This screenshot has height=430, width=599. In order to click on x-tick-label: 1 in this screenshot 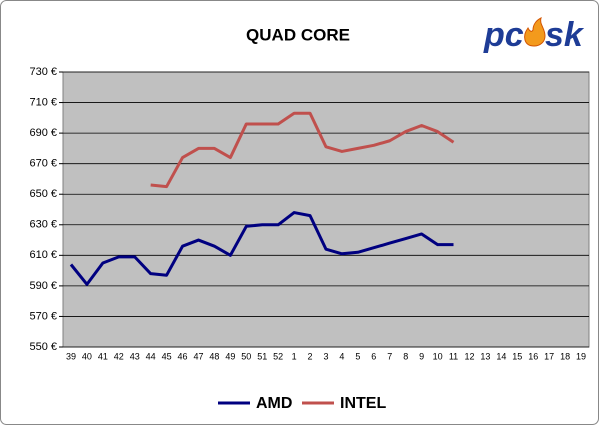, I will do `click(294, 356)`.